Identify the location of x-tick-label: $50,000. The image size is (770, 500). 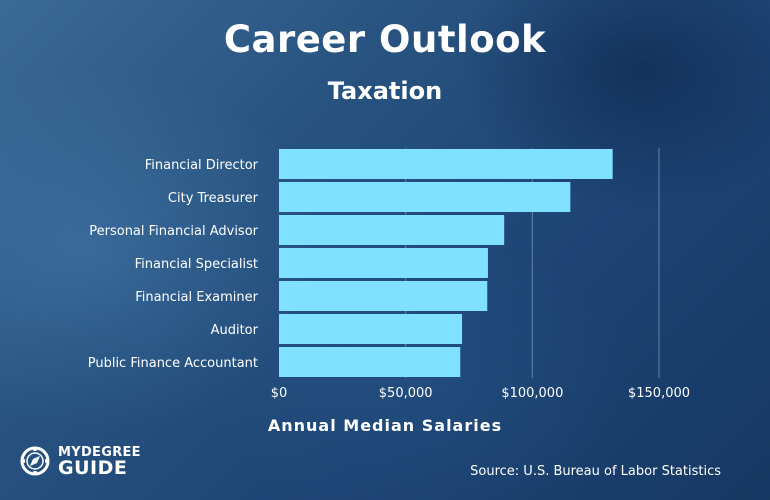
(406, 393).